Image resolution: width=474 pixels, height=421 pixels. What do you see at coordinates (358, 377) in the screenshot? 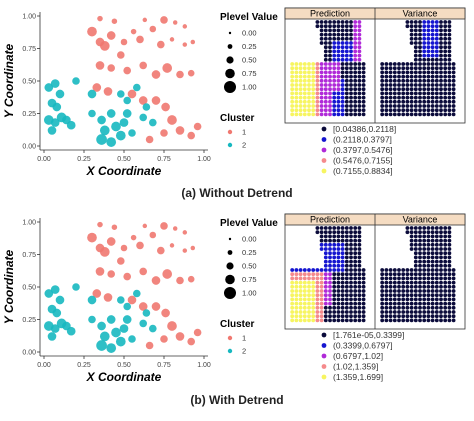
I see `bin-legend-label: (1.359,1.699]` at bounding box center [358, 377].